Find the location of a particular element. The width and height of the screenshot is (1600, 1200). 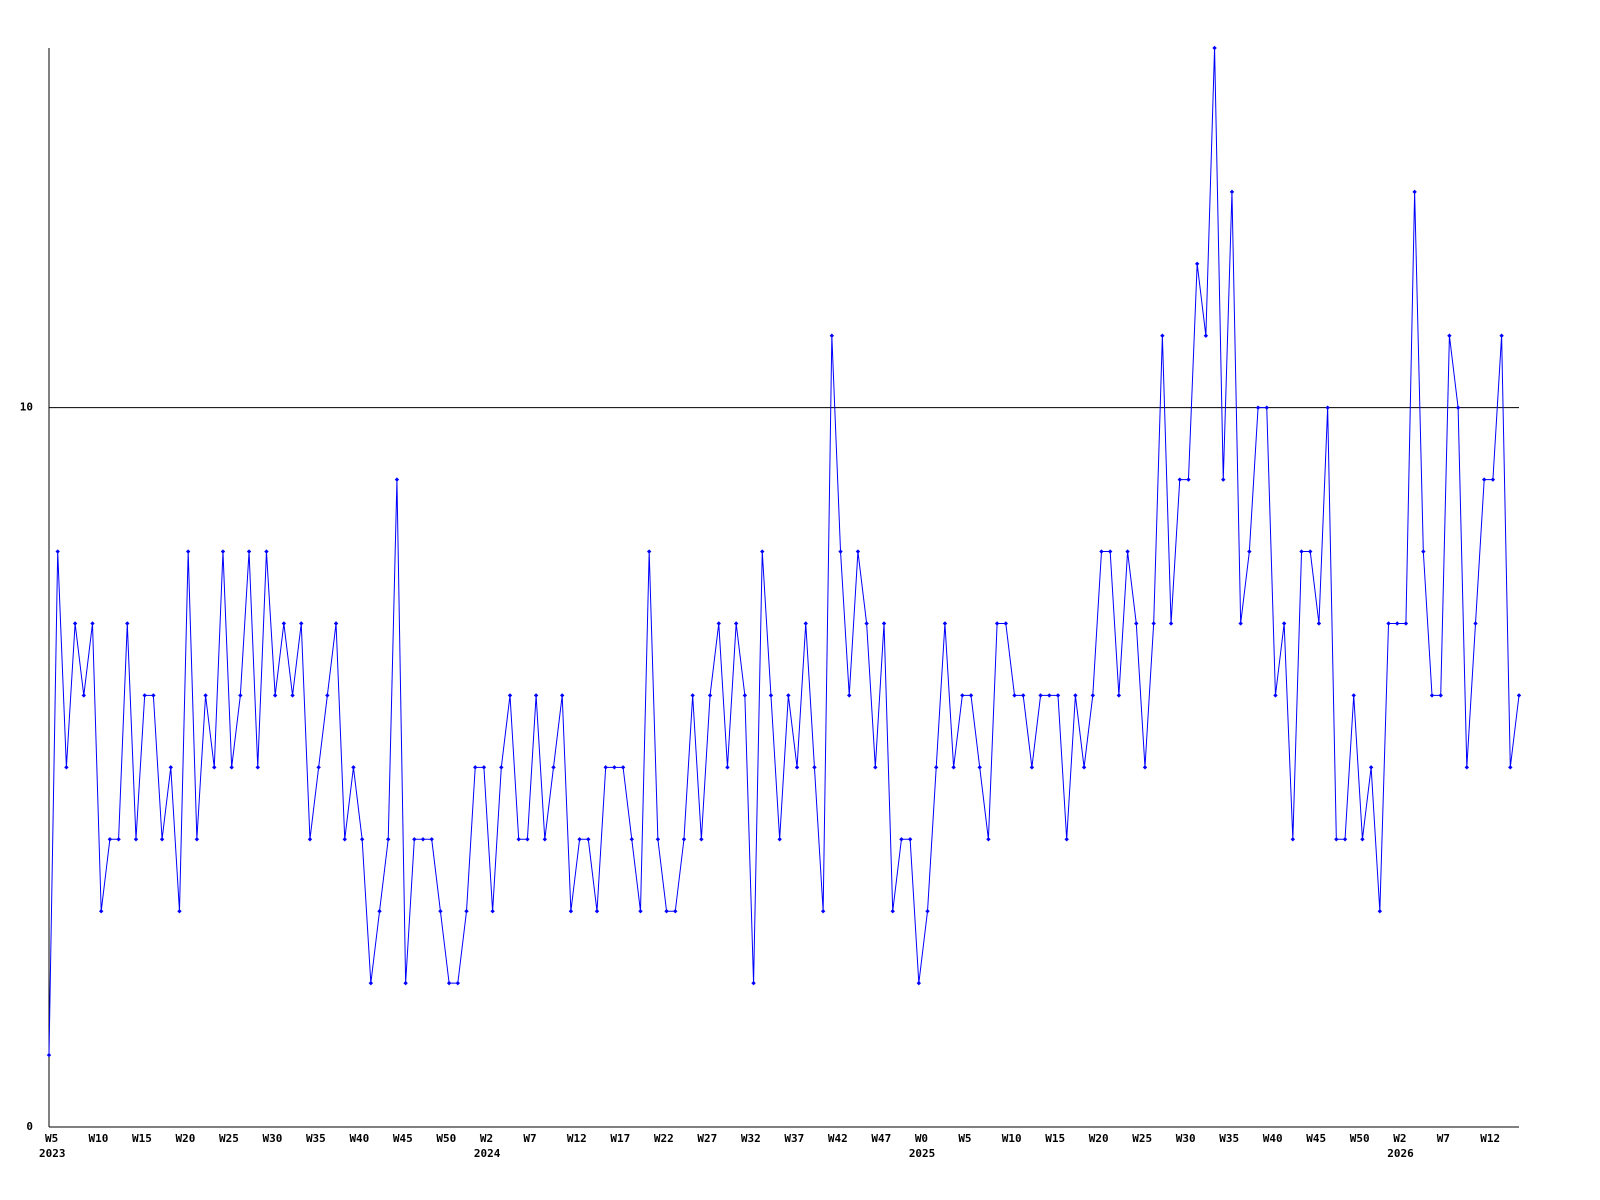

x-year-label: 2026 is located at coordinates (1400, 1153).